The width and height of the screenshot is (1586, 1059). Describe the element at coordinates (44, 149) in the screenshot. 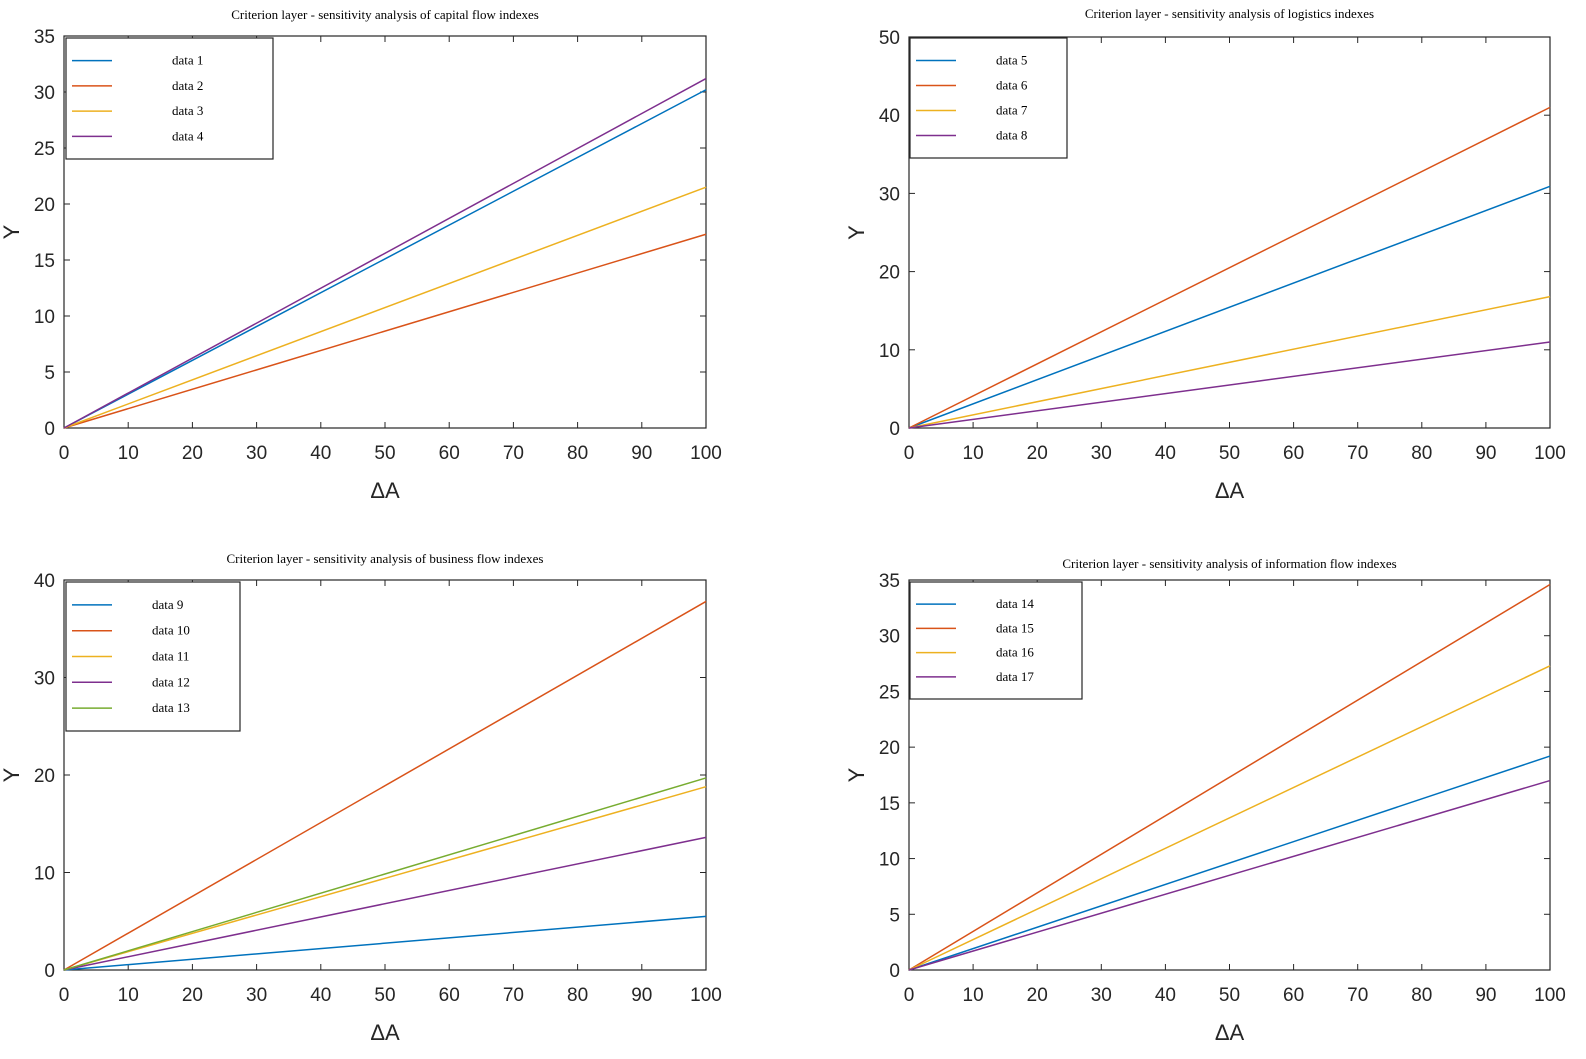

I see `y-tick-label: 25` at that location.